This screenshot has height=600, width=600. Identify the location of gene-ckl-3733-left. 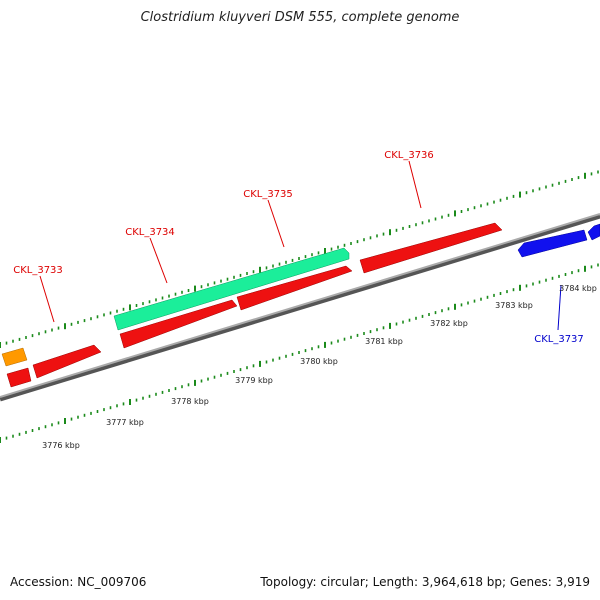
(19, 377).